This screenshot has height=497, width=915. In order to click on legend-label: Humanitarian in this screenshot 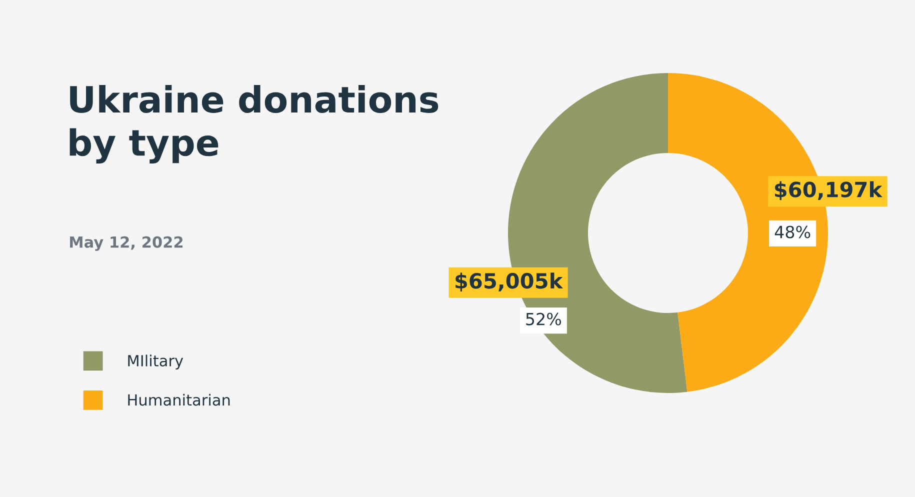, I will do `click(179, 400)`.